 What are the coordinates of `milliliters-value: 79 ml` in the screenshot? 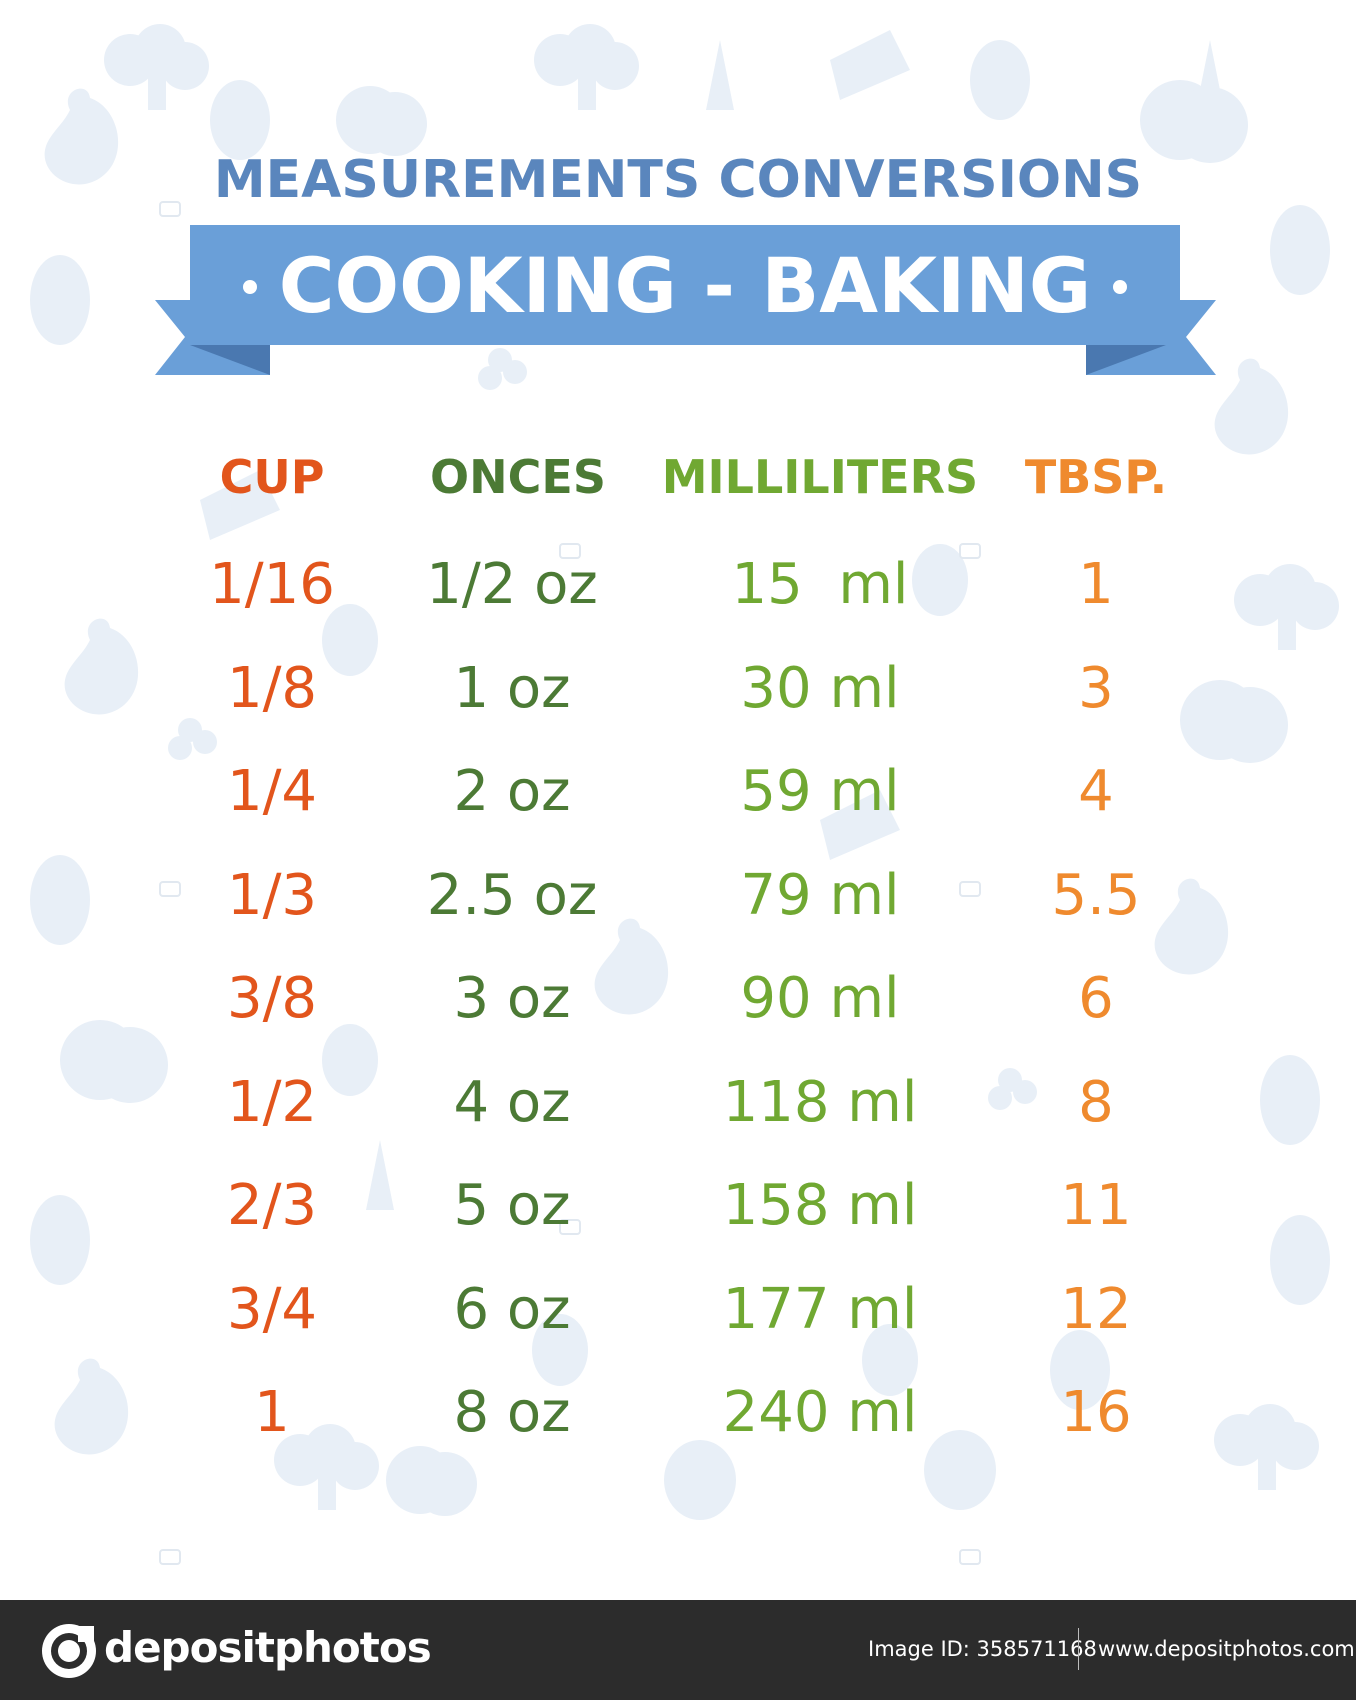 It's located at (820, 895).